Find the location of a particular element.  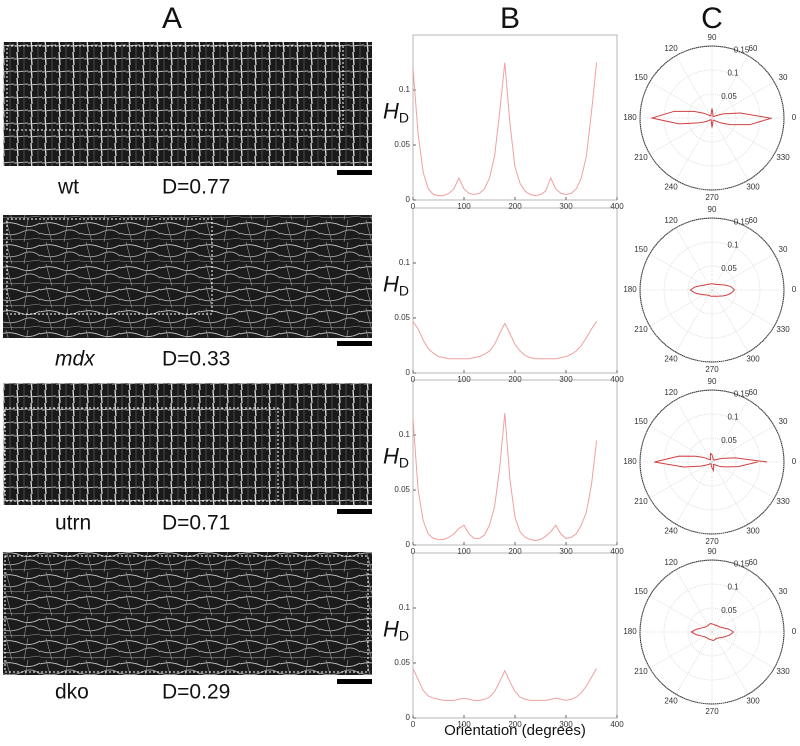

y-tick-label: 0 is located at coordinates (408, 199).